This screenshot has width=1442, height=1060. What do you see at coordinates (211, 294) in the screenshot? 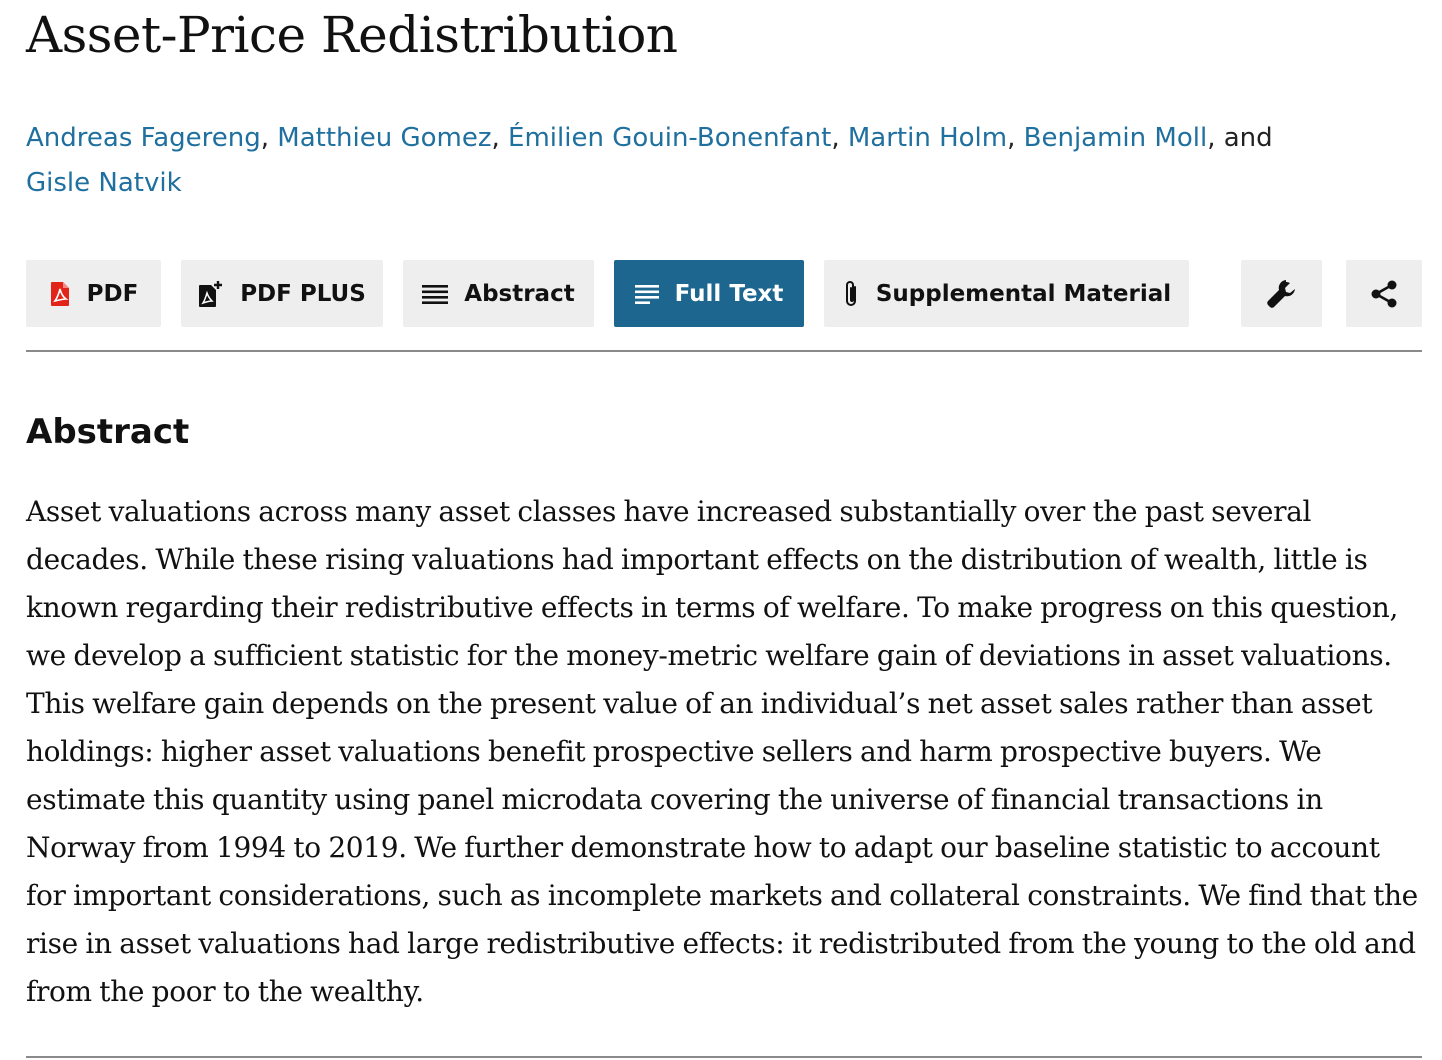
I see `pdf-plus-icon` at bounding box center [211, 294].